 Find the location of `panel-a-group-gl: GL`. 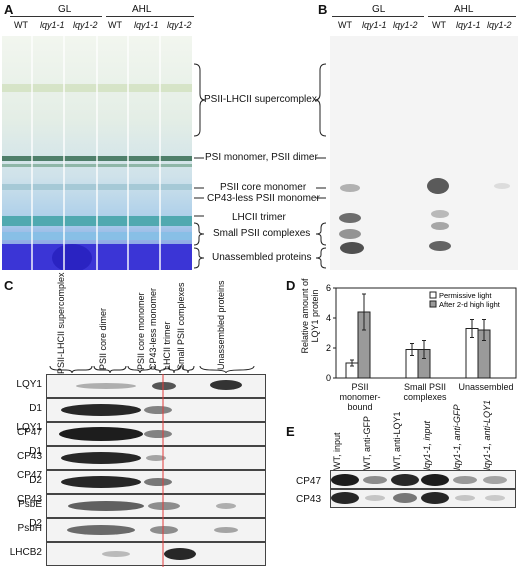

panel-a-group-gl: GL is located at coordinates (65, 9).